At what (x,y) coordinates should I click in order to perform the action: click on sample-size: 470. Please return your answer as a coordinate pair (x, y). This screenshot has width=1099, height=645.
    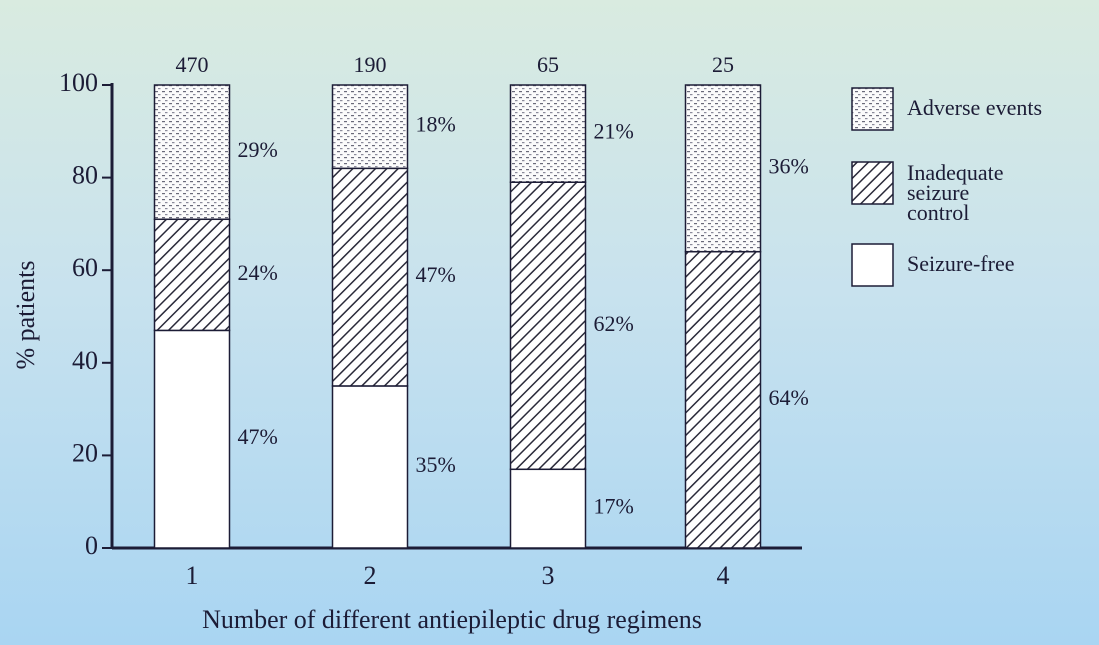
    Looking at the image, I should click on (192, 64).